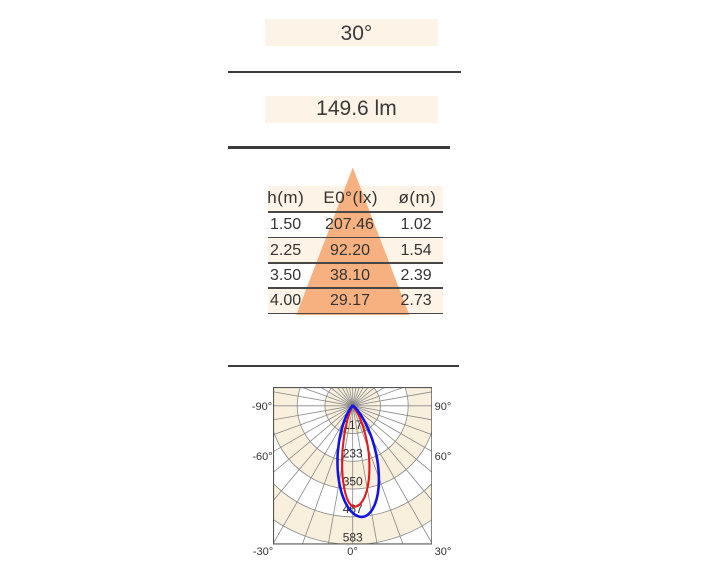 The width and height of the screenshot is (727, 585). What do you see at coordinates (353, 537) in the screenshot?
I see `svg-text: 583` at bounding box center [353, 537].